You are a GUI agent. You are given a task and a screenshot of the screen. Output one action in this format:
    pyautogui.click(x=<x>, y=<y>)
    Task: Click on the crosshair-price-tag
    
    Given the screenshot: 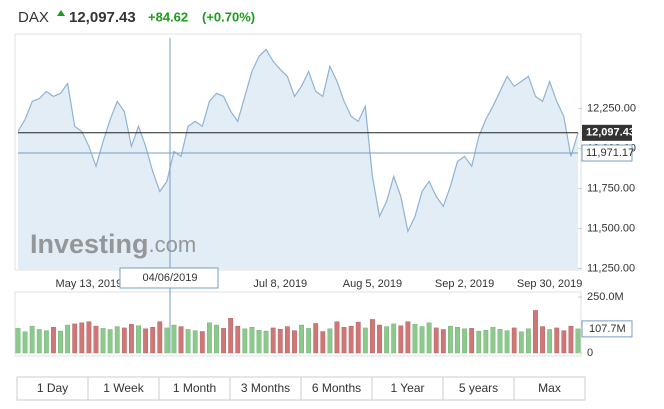 What is the action you would take?
    pyautogui.click(x=607, y=153)
    